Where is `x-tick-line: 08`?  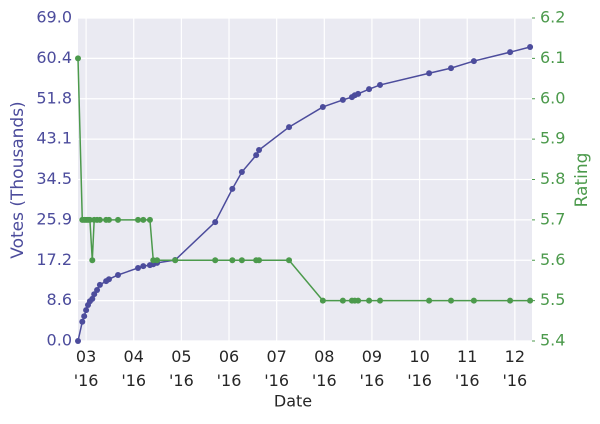 x-tick-line: 08 is located at coordinates (324, 356).